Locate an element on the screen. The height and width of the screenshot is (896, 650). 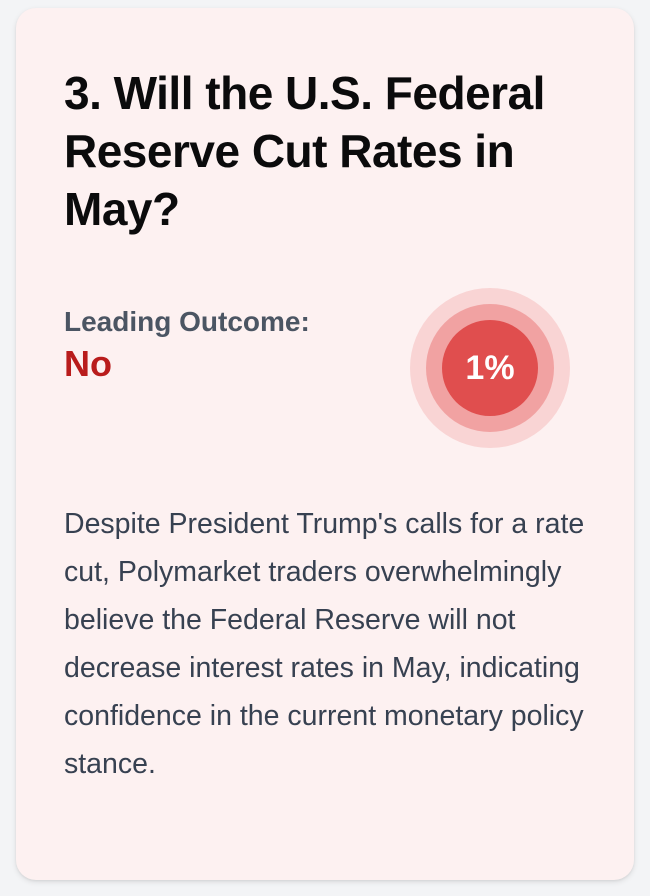
probability-value: 1% is located at coordinates (490, 368).